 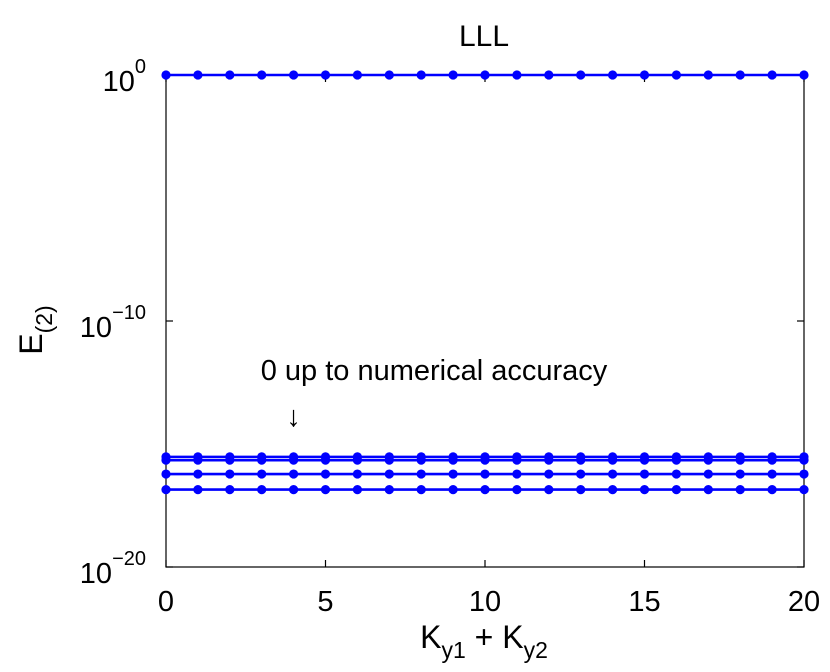 I want to click on x-tick-label: 20, so click(x=804, y=602).